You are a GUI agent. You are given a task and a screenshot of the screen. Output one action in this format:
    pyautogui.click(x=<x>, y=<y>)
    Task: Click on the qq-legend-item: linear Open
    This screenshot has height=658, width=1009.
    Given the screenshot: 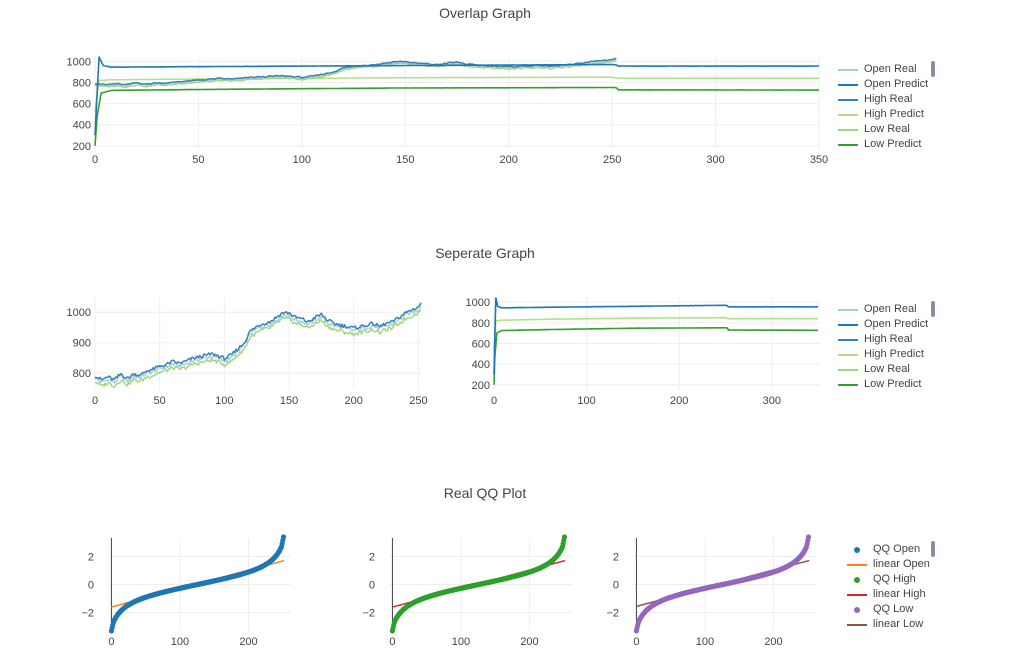 What is the action you would take?
    pyautogui.click(x=887, y=564)
    